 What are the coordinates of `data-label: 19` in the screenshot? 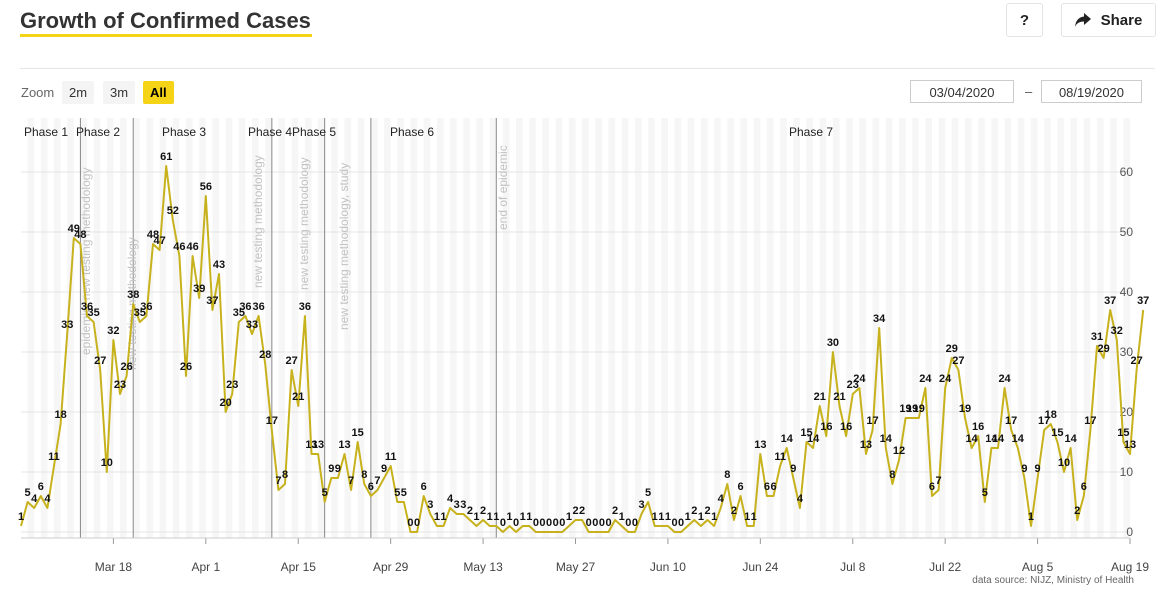 It's located at (905, 409).